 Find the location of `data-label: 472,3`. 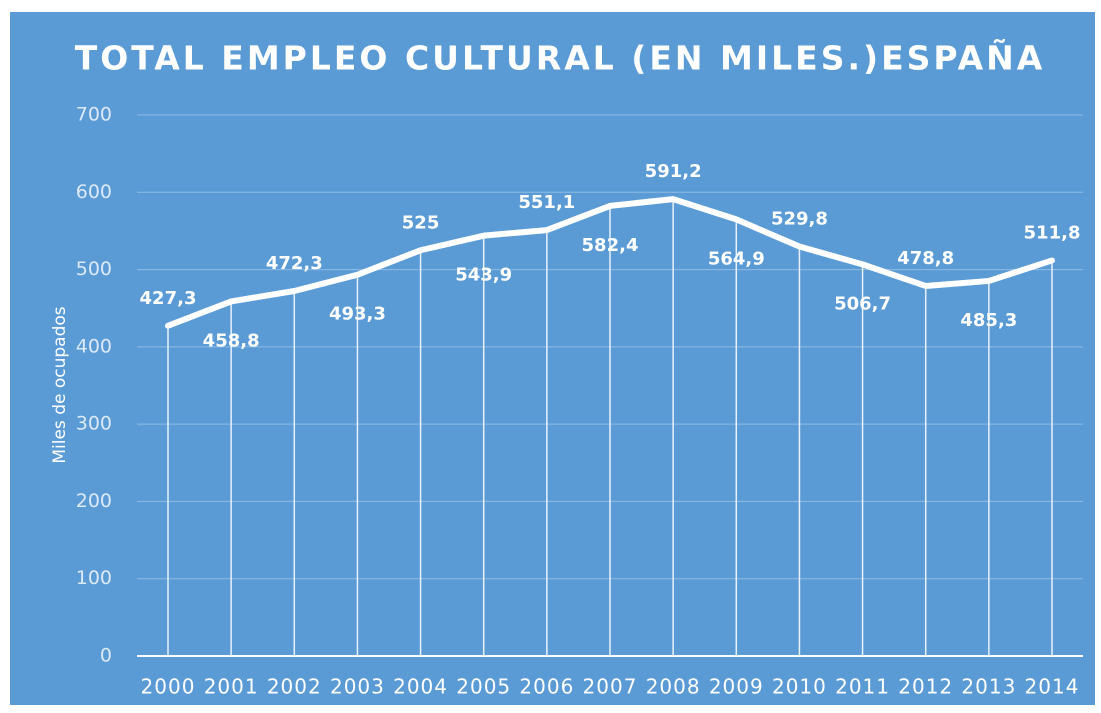

data-label: 472,3 is located at coordinates (294, 263).